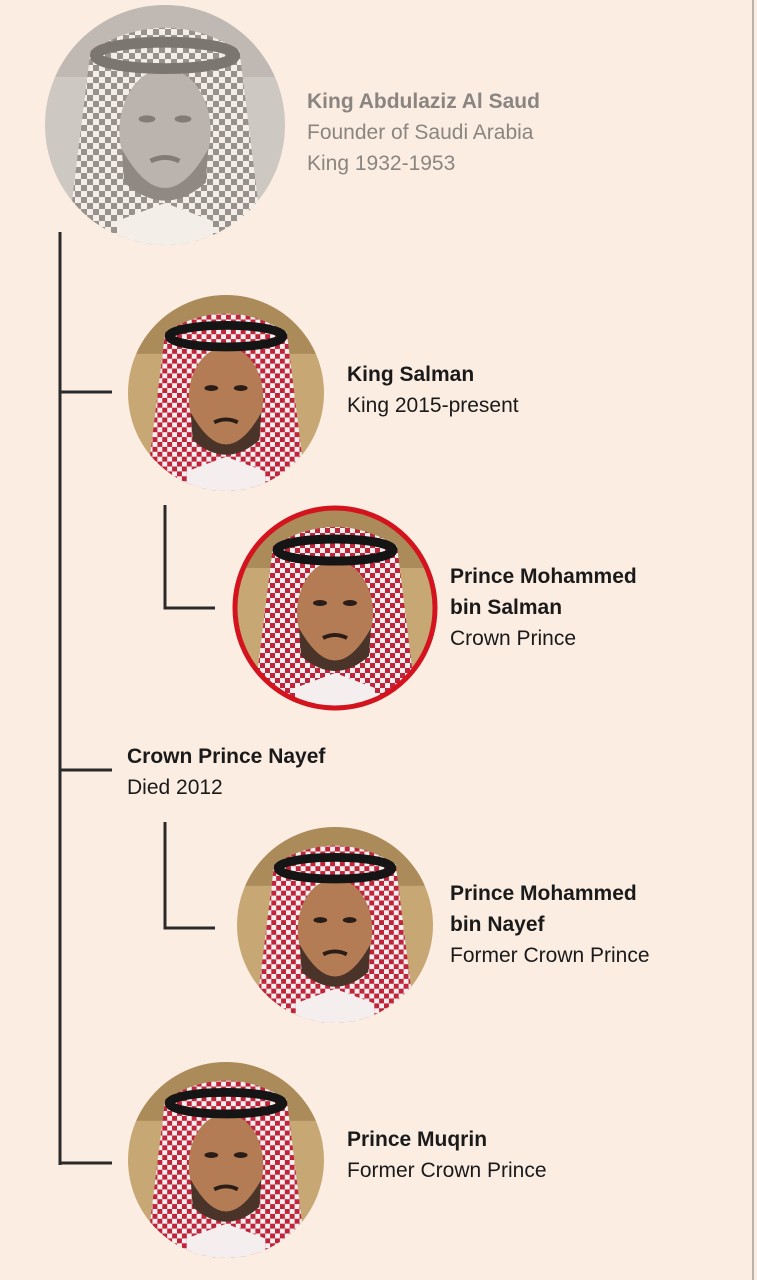 The width and height of the screenshot is (757, 1280). What do you see at coordinates (410, 374) in the screenshot?
I see `person-name: King Salman` at bounding box center [410, 374].